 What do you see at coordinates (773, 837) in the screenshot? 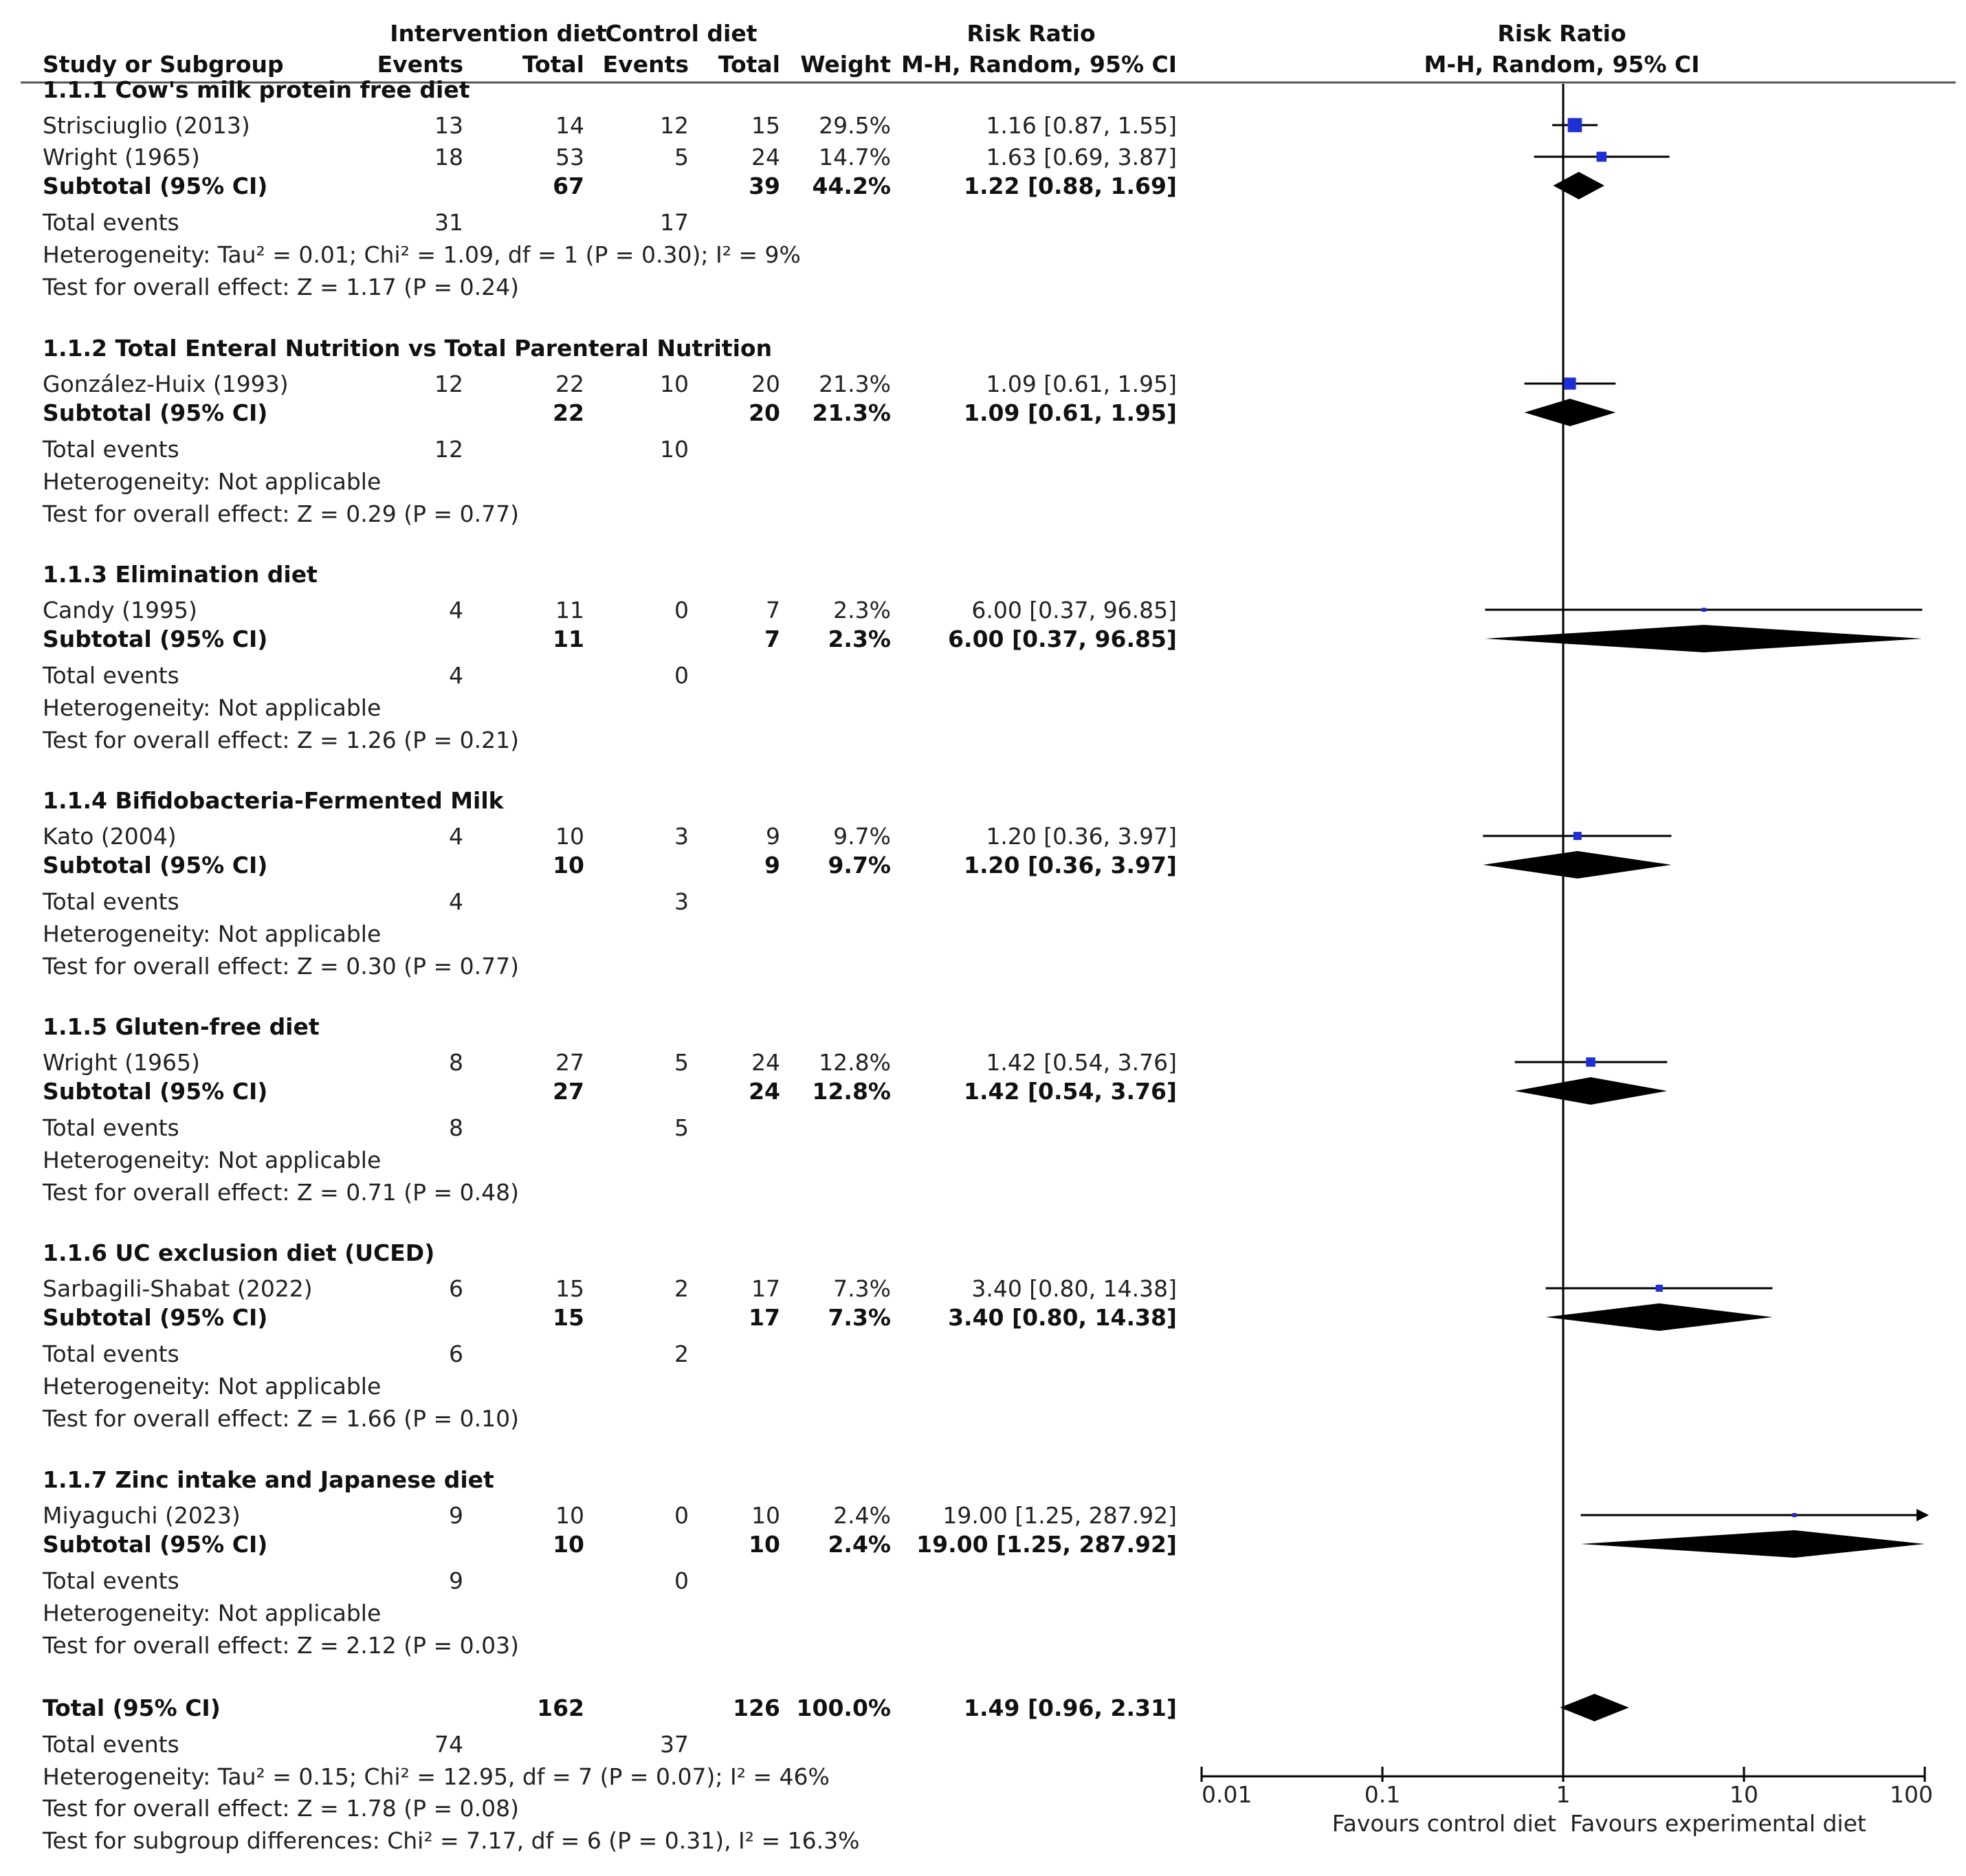
I see `study-total-control: 9` at bounding box center [773, 837].